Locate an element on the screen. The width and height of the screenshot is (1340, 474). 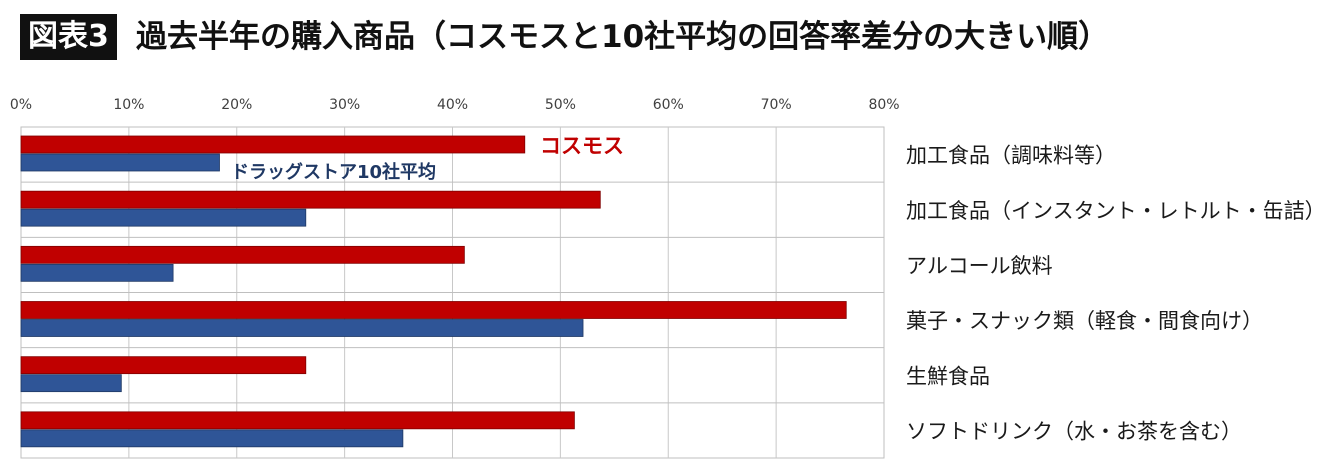
category-label: 生鮮食品 is located at coordinates (948, 376).